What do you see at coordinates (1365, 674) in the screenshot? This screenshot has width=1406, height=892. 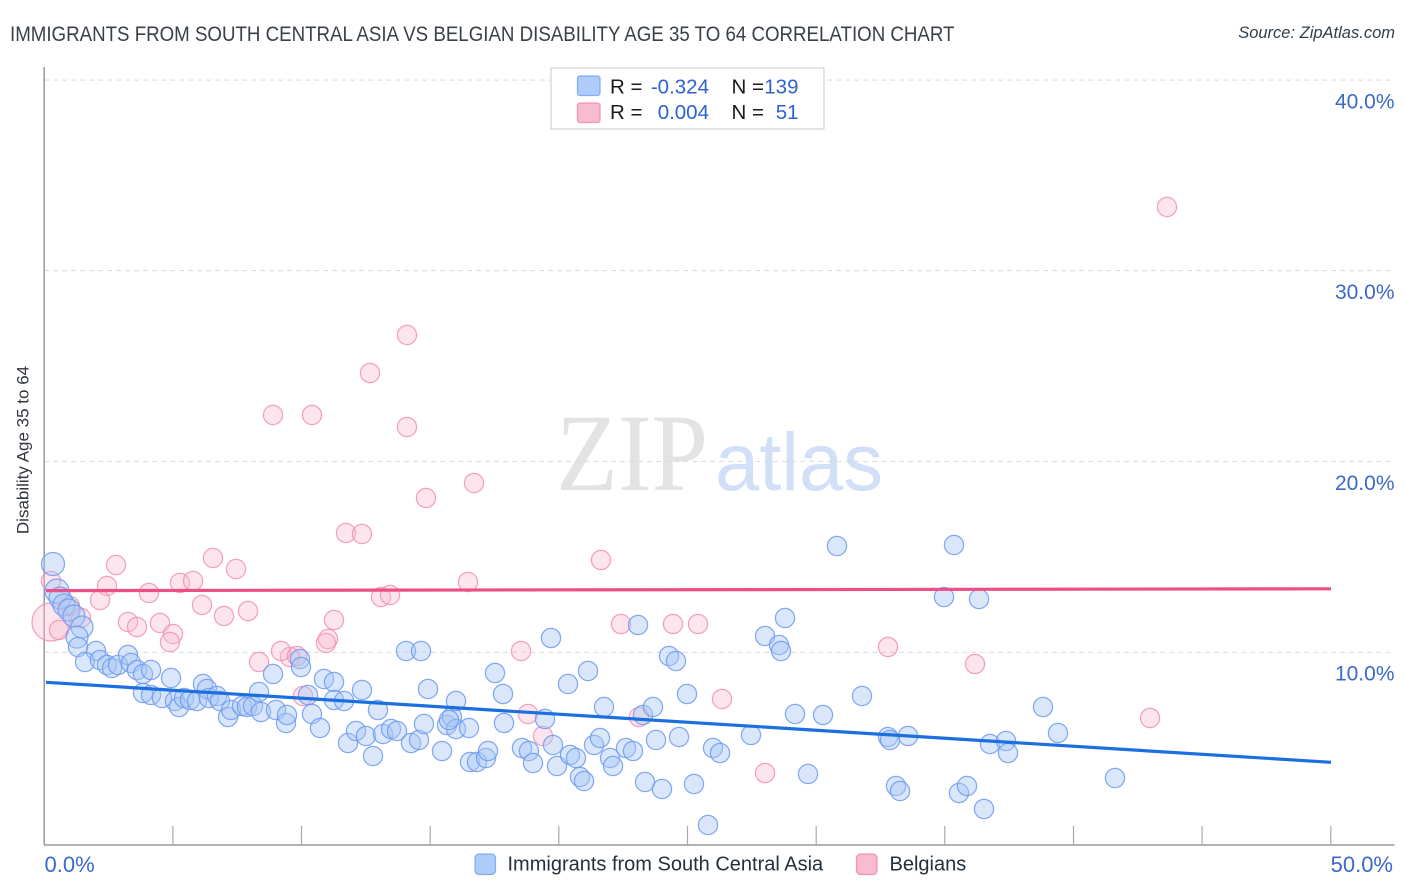 I see `svg-text: 10.0%` at bounding box center [1365, 674].